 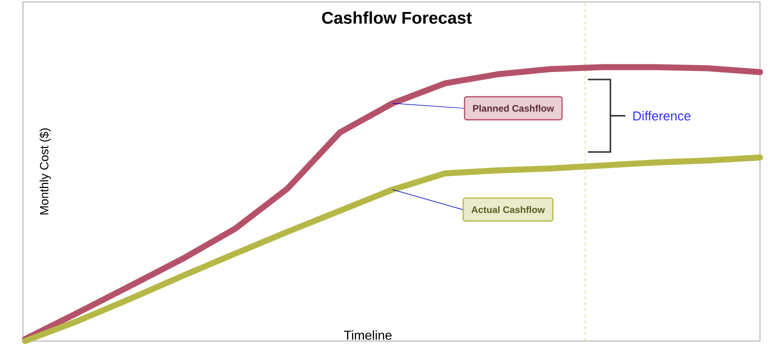 What do you see at coordinates (508, 210) in the screenshot?
I see `legend-label: Actual Cashflow` at bounding box center [508, 210].